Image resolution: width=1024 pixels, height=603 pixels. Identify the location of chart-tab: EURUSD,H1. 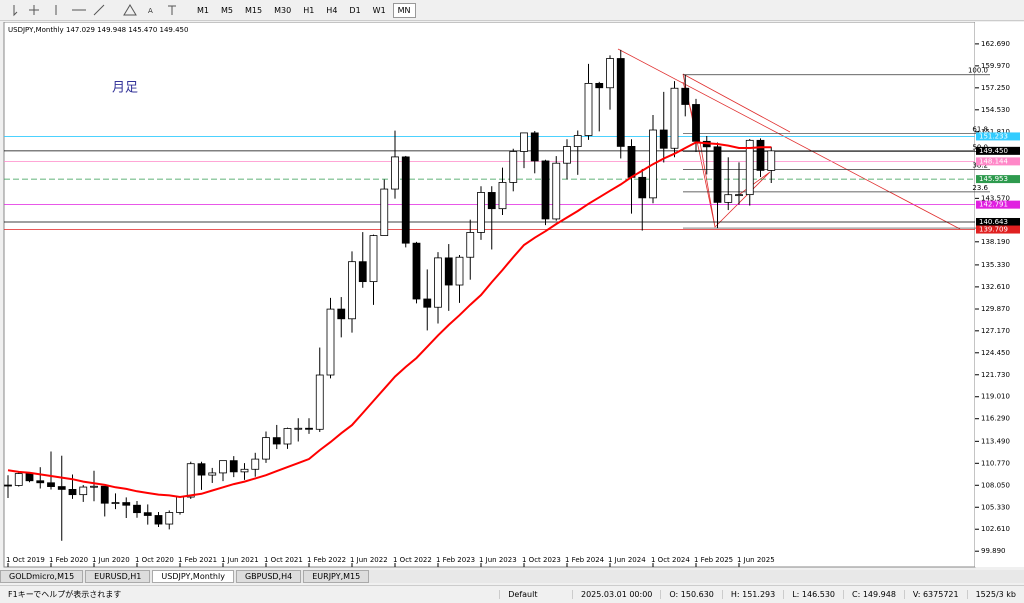
(118, 576).